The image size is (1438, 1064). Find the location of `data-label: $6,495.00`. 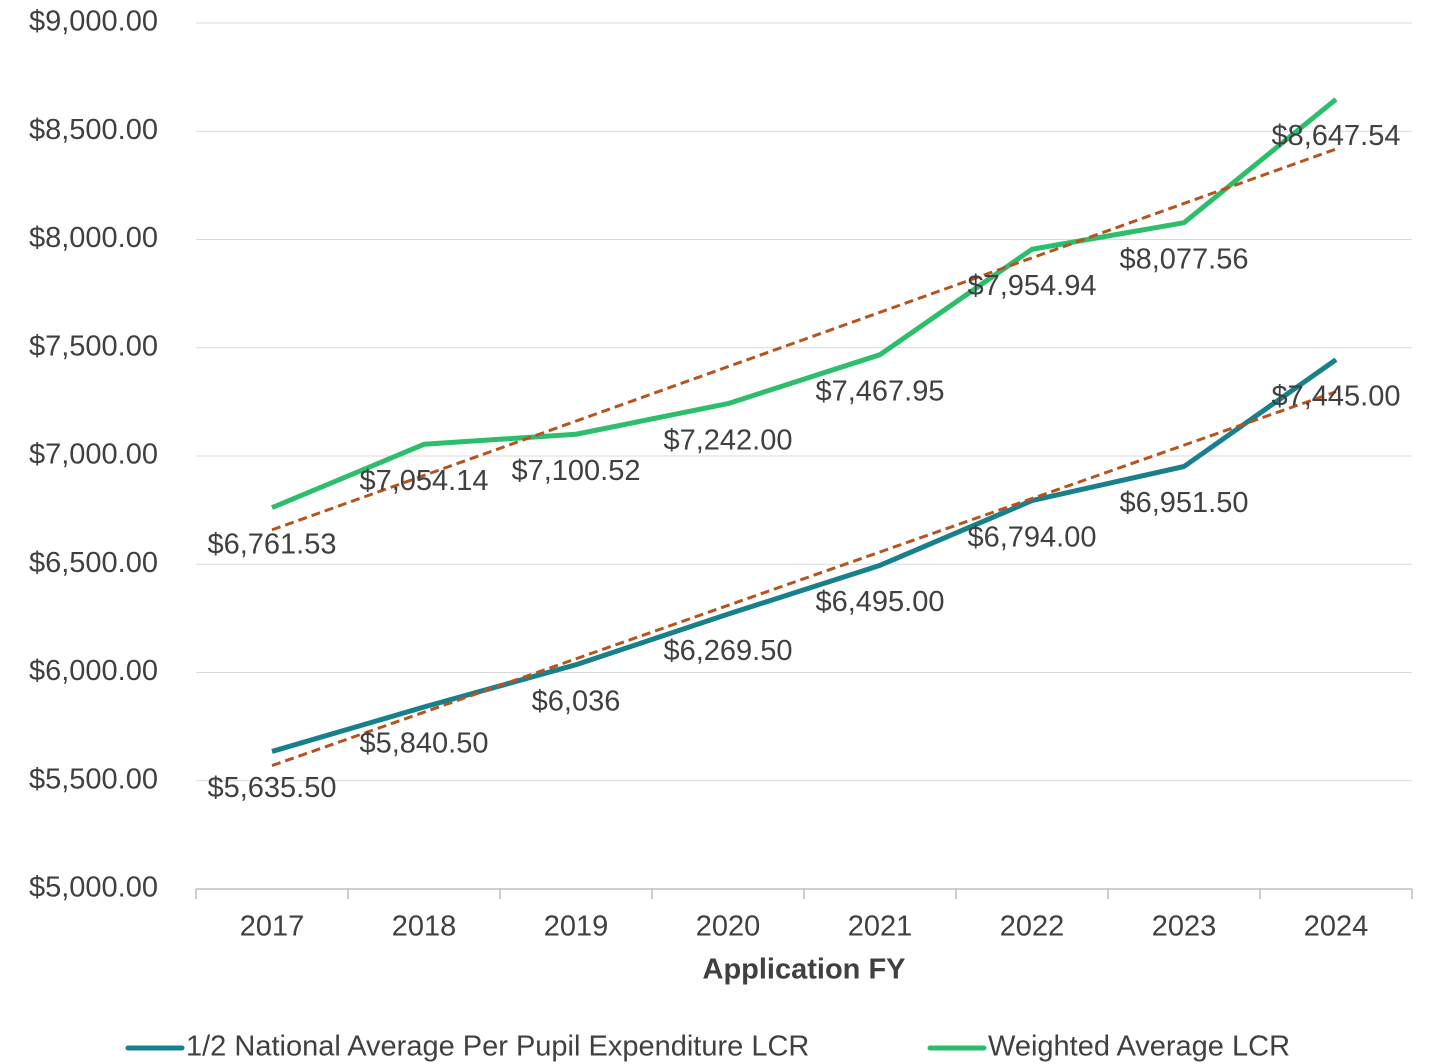

data-label: $6,495.00 is located at coordinates (879, 602).